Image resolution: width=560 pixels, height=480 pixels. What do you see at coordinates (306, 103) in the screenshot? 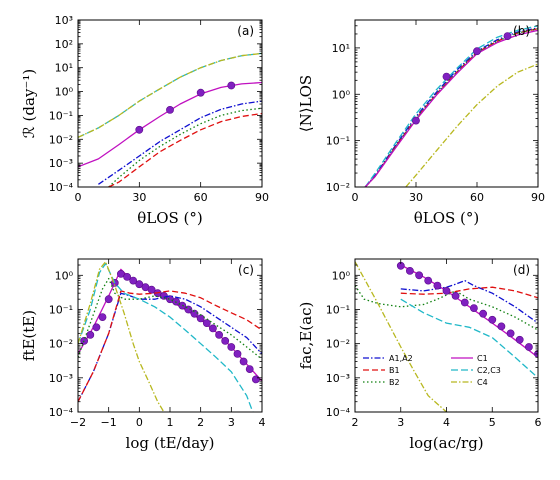
I see `y-axis-label: ⟨N⟩LOS` at bounding box center [306, 103].